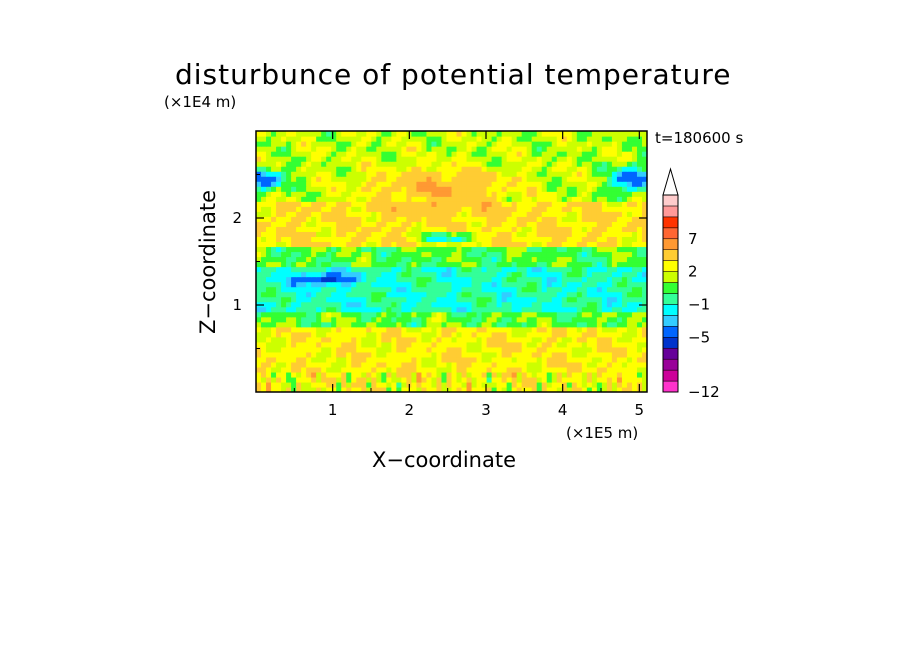 The width and height of the screenshot is (904, 654). What do you see at coordinates (670, 353) in the screenshot?
I see `colorbar-segment` at bounding box center [670, 353].